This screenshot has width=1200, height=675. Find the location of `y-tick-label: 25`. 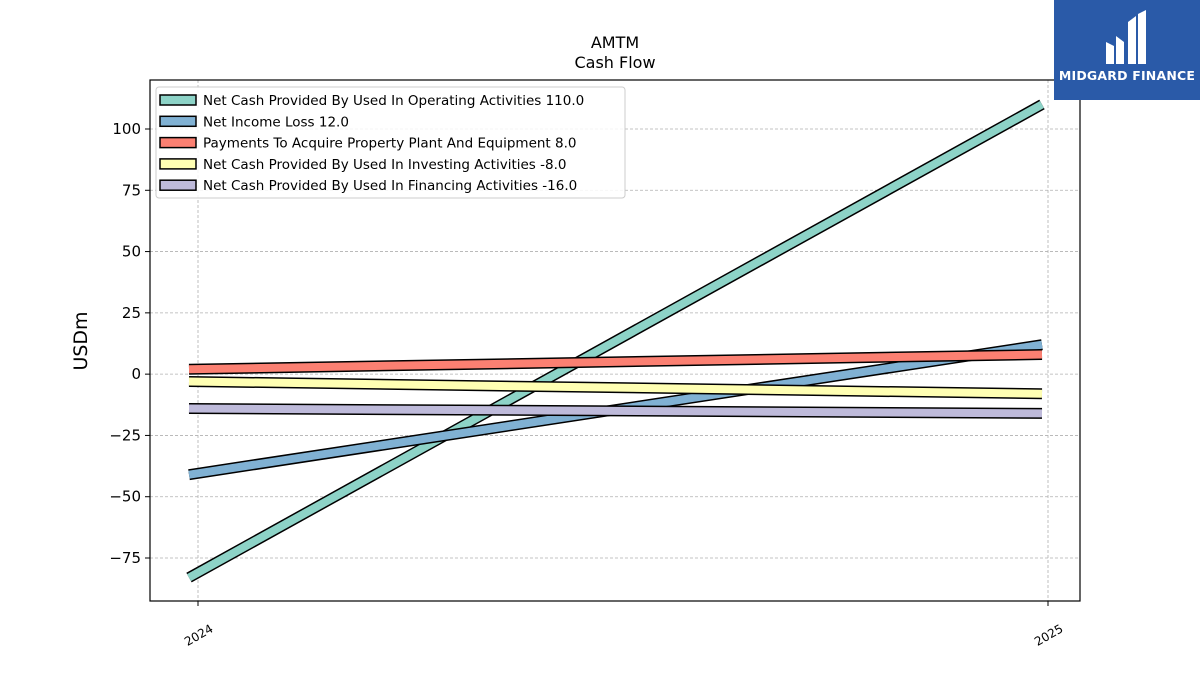

y-tick-label: 25 is located at coordinates (131, 313).